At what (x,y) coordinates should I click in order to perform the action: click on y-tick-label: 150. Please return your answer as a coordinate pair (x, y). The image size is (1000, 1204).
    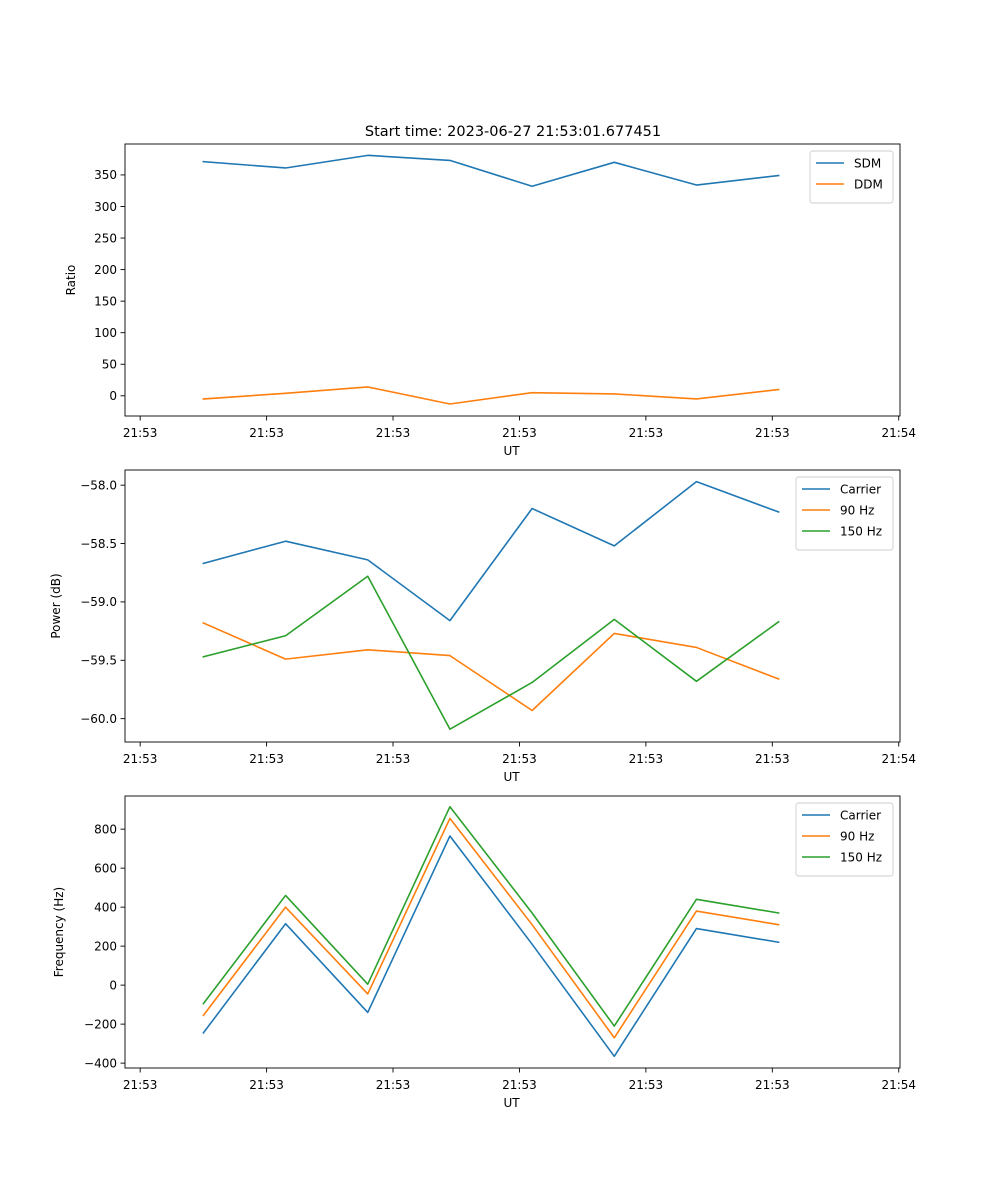
    Looking at the image, I should click on (105, 301).